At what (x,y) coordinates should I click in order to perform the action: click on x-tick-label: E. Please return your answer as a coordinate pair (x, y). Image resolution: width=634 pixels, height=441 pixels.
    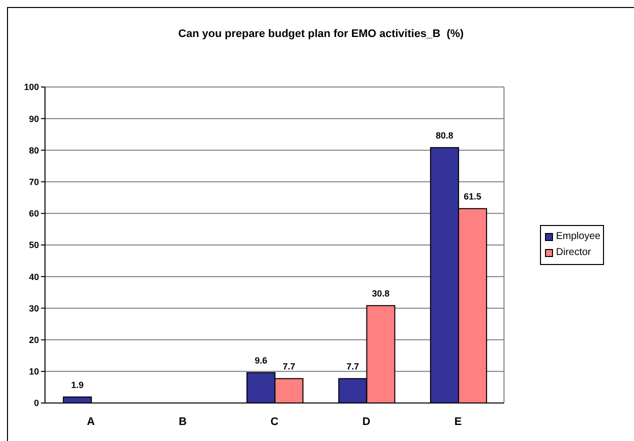
    Looking at the image, I should click on (458, 422).